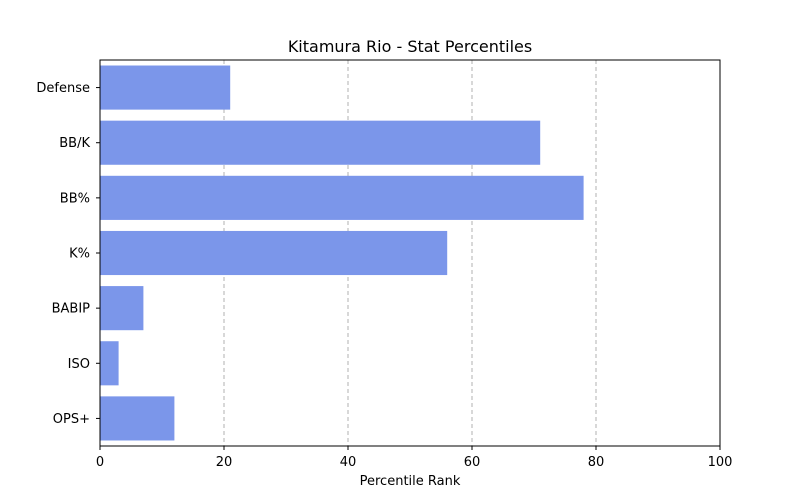 This screenshot has width=800, height=500. What do you see at coordinates (274, 253) in the screenshot?
I see `bar-k-` at bounding box center [274, 253].